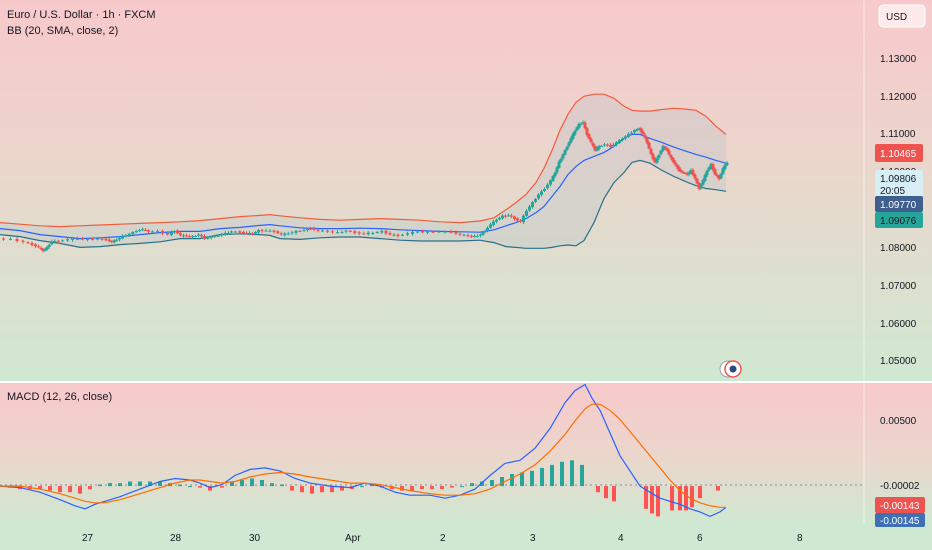 The height and width of the screenshot is (550, 932). I want to click on time-tick-27: 27, so click(88, 538).